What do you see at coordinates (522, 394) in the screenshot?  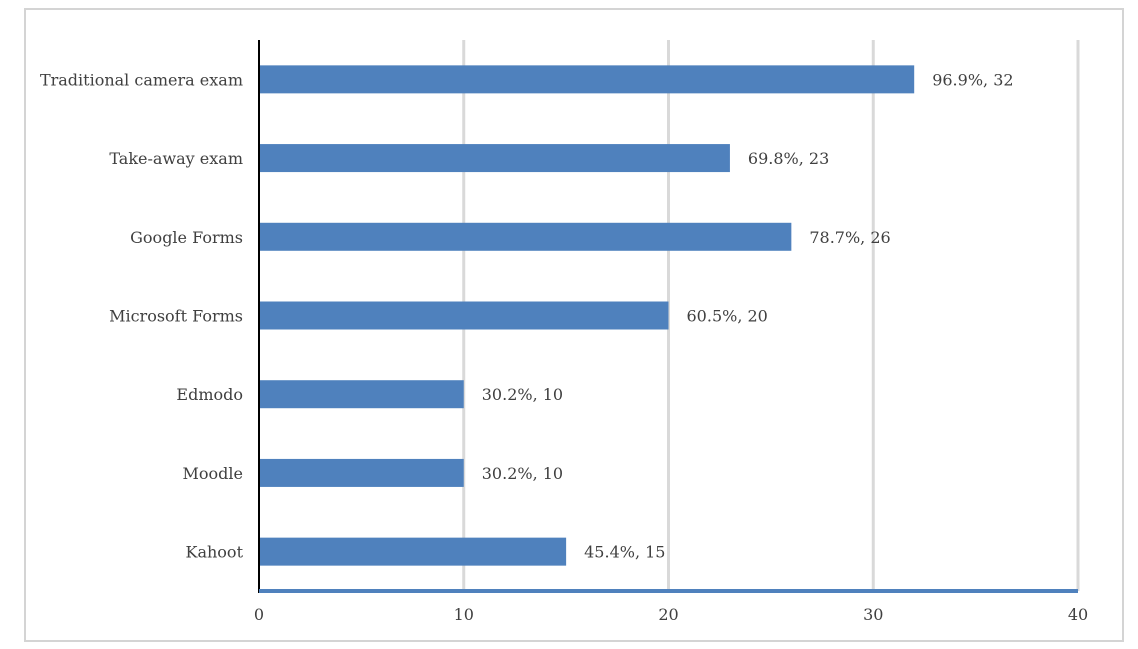 I see `data-label-4: 30.2%, 10` at bounding box center [522, 394].